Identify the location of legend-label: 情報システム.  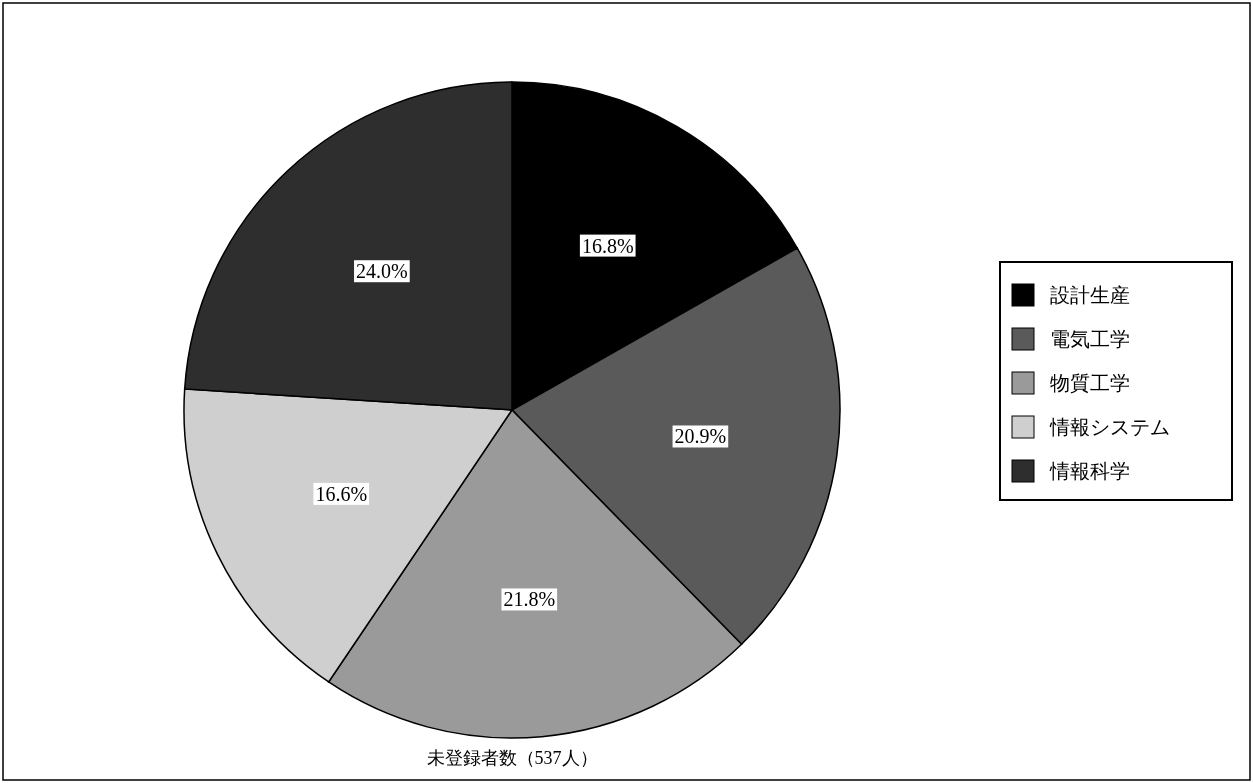
(1109, 427).